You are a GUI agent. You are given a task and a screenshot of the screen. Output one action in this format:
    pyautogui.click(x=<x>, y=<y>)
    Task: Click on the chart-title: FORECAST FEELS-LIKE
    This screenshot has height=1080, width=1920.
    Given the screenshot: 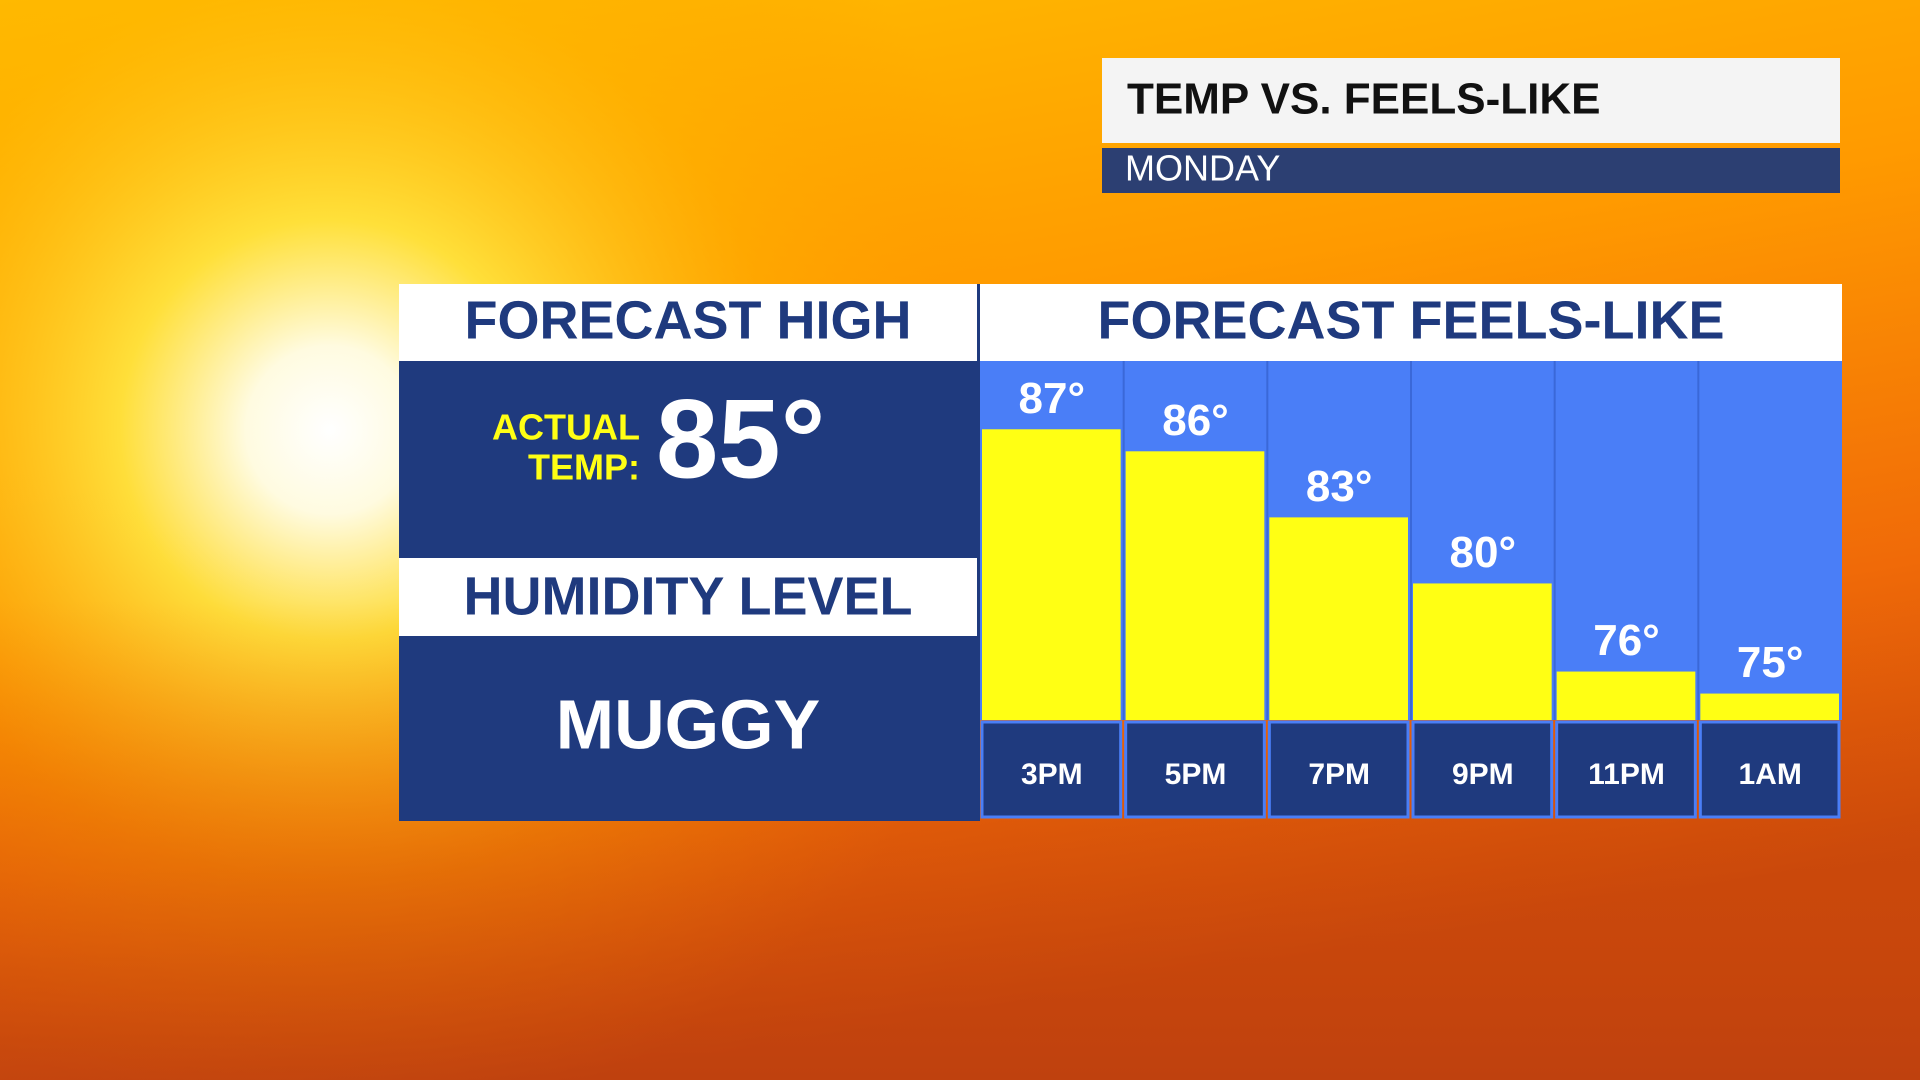 What is the action you would take?
    pyautogui.click(x=1410, y=320)
    